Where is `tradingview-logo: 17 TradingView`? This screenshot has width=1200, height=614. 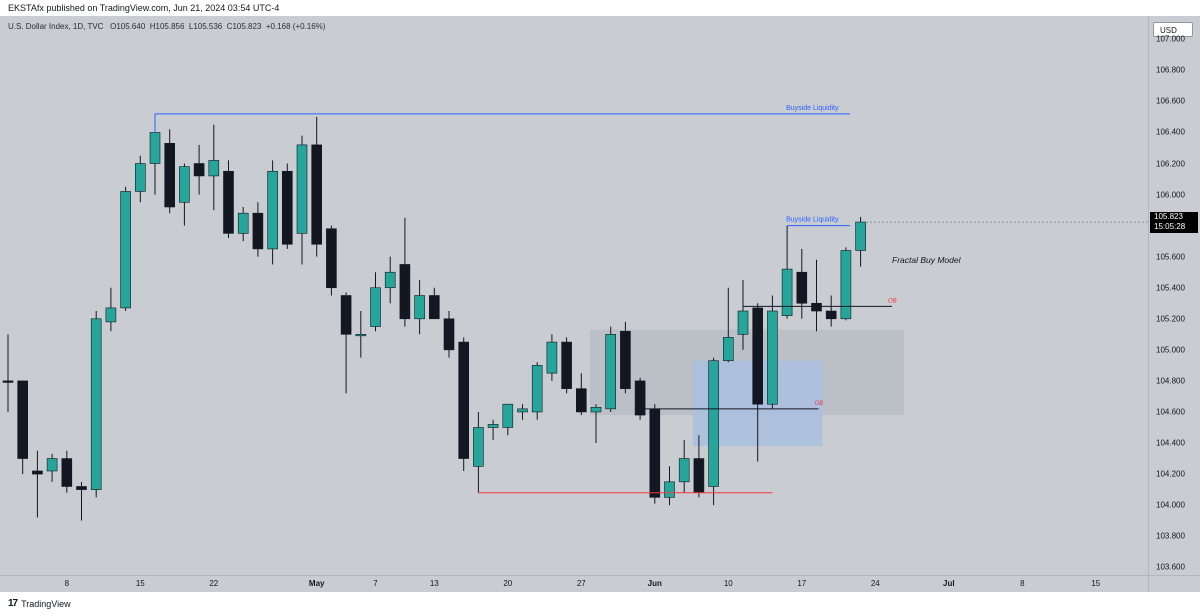 tradingview-logo: 17 TradingView is located at coordinates (39, 603).